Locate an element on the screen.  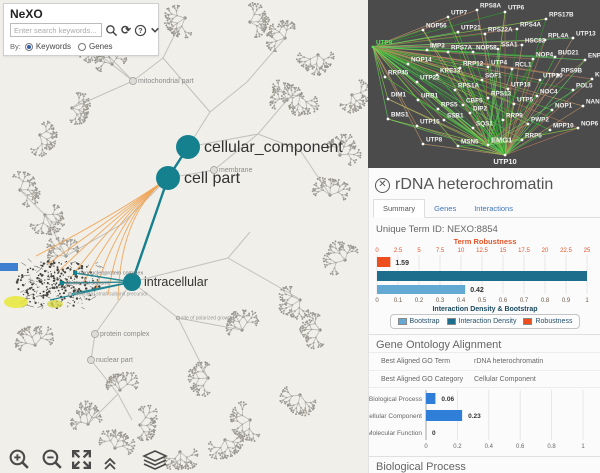
gene-label: DIM1 is located at coordinates (399, 95).